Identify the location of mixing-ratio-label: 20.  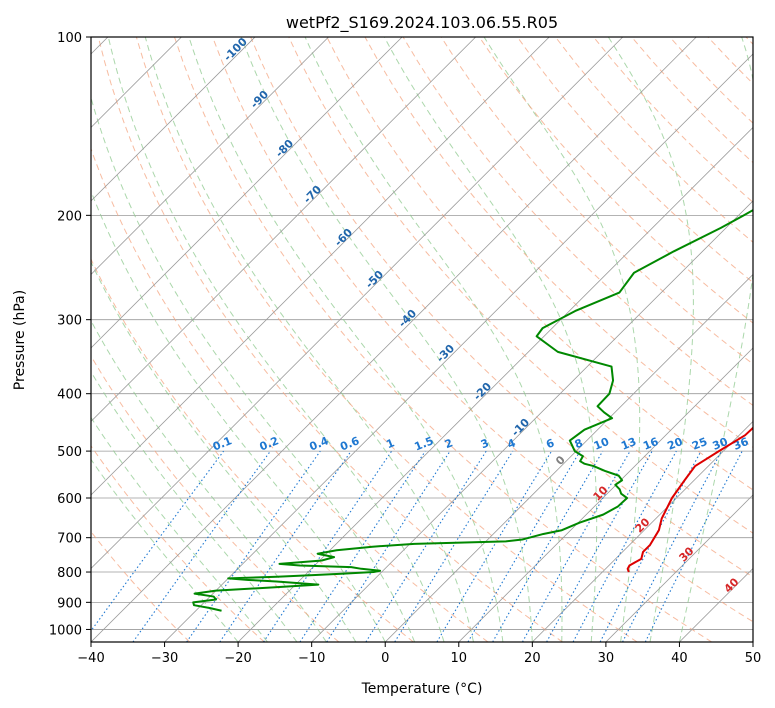
(675, 444).